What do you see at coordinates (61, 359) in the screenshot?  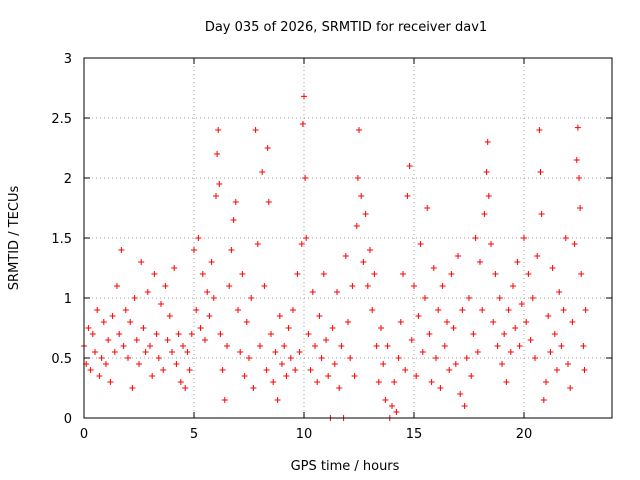 I see `y-tick-label: 0.5` at bounding box center [61, 359].